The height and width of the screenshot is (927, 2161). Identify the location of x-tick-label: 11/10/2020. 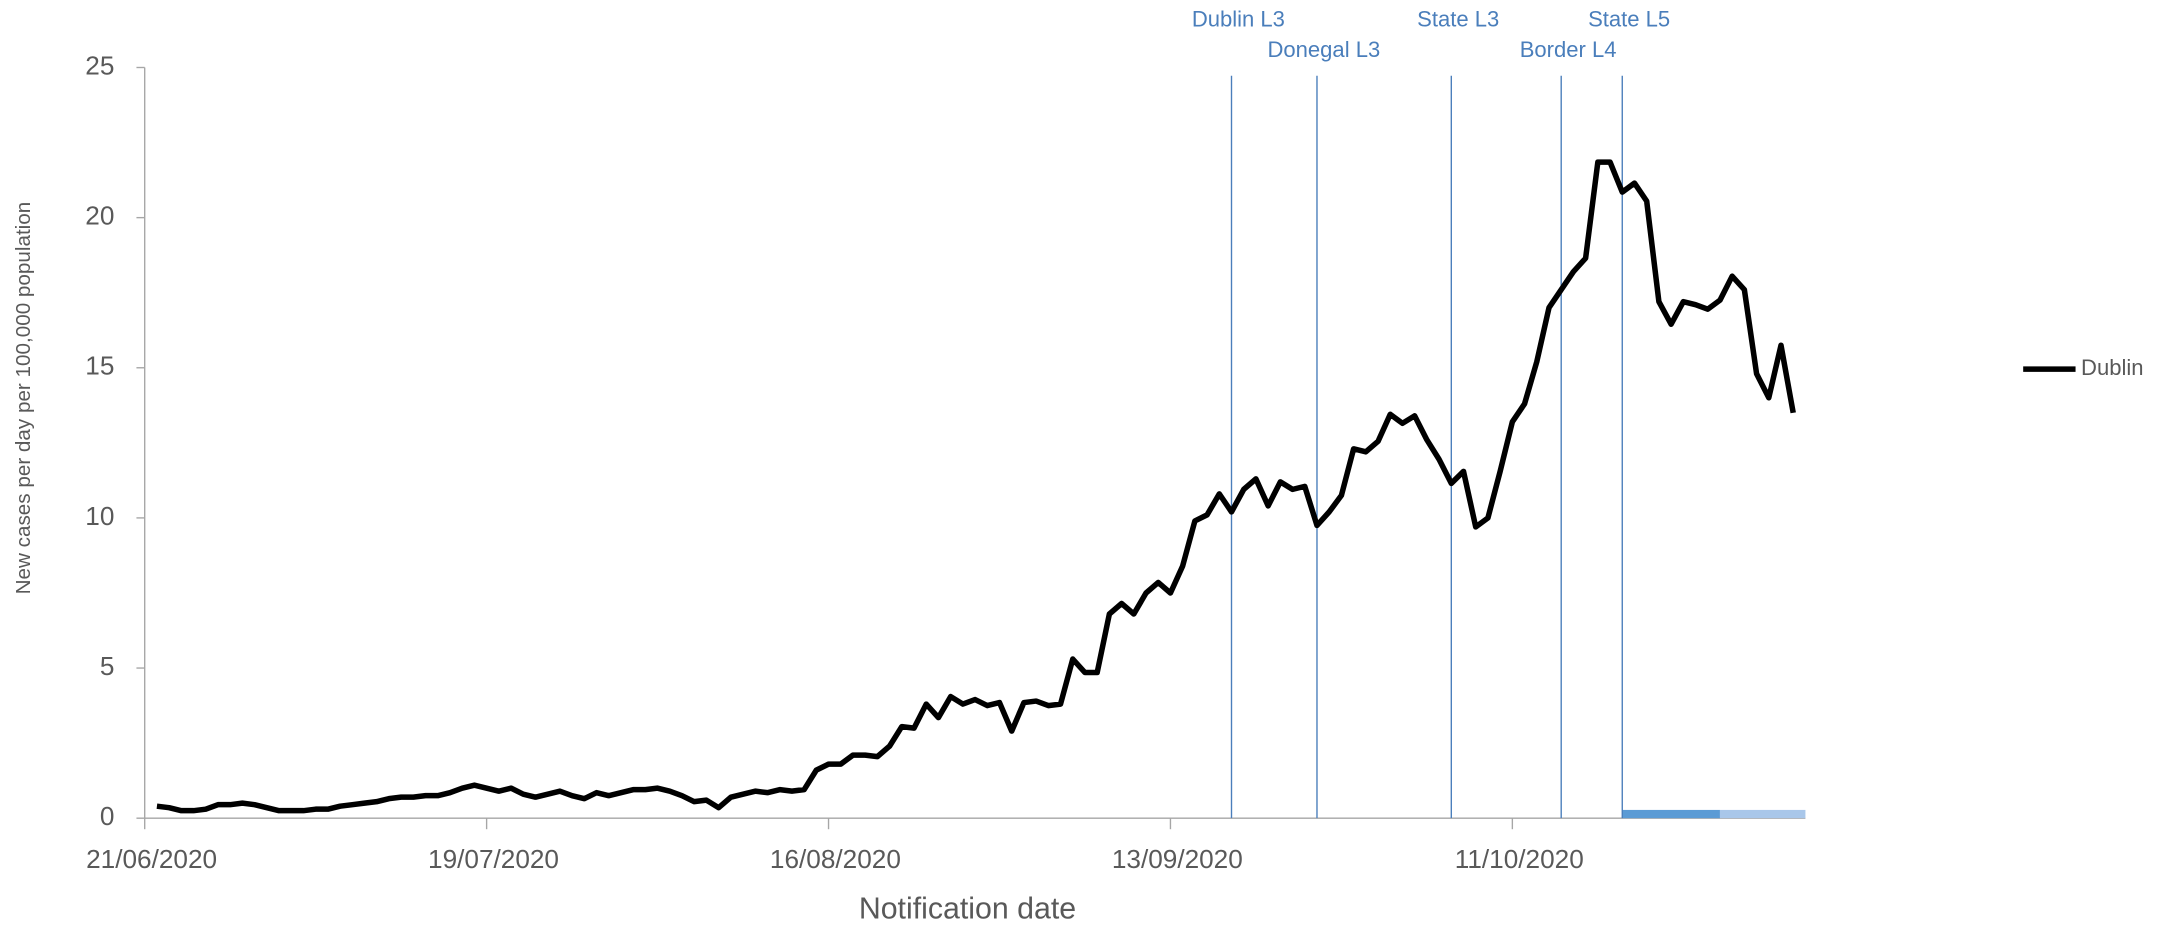
(1519, 859).